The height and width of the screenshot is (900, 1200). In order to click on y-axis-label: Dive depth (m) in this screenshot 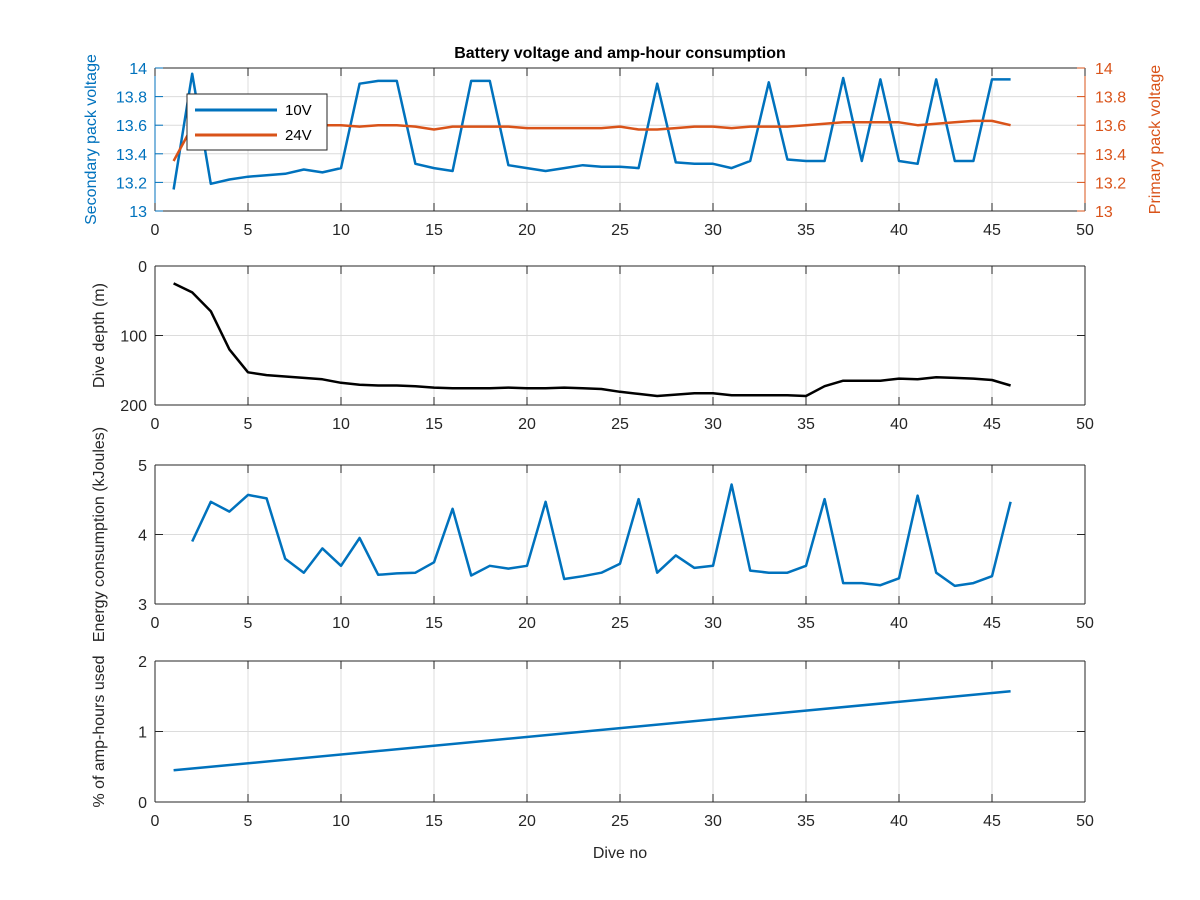, I will do `click(99, 335)`.